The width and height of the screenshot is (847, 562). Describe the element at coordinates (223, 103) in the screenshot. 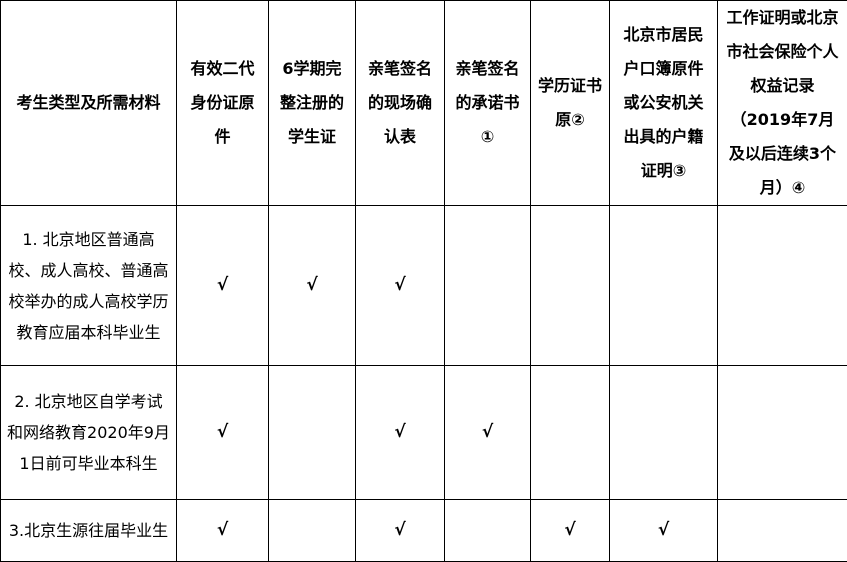

I see `header-cell: 有效二代身份证原件` at that location.